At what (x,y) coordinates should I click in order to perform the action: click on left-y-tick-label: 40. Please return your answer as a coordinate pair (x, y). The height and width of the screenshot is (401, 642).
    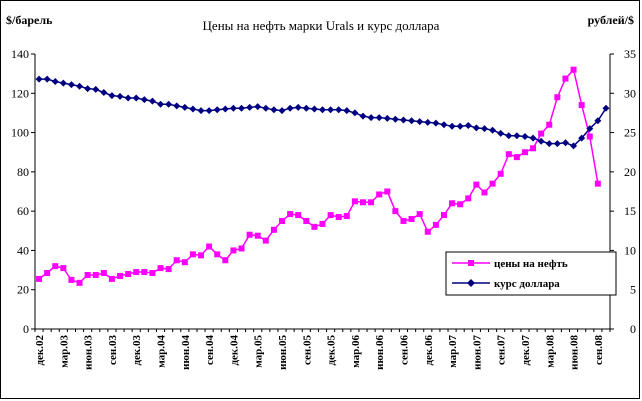
    Looking at the image, I should click on (23, 250).